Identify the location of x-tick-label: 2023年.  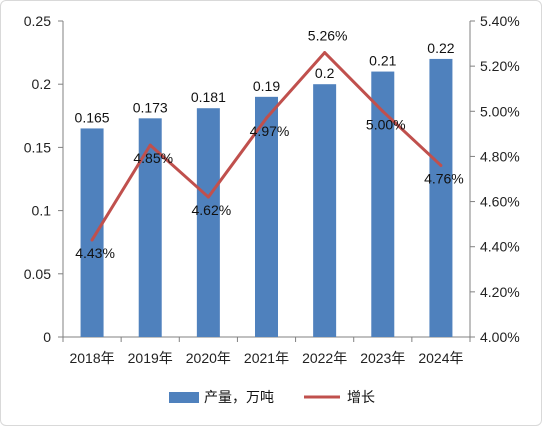
(382, 358).